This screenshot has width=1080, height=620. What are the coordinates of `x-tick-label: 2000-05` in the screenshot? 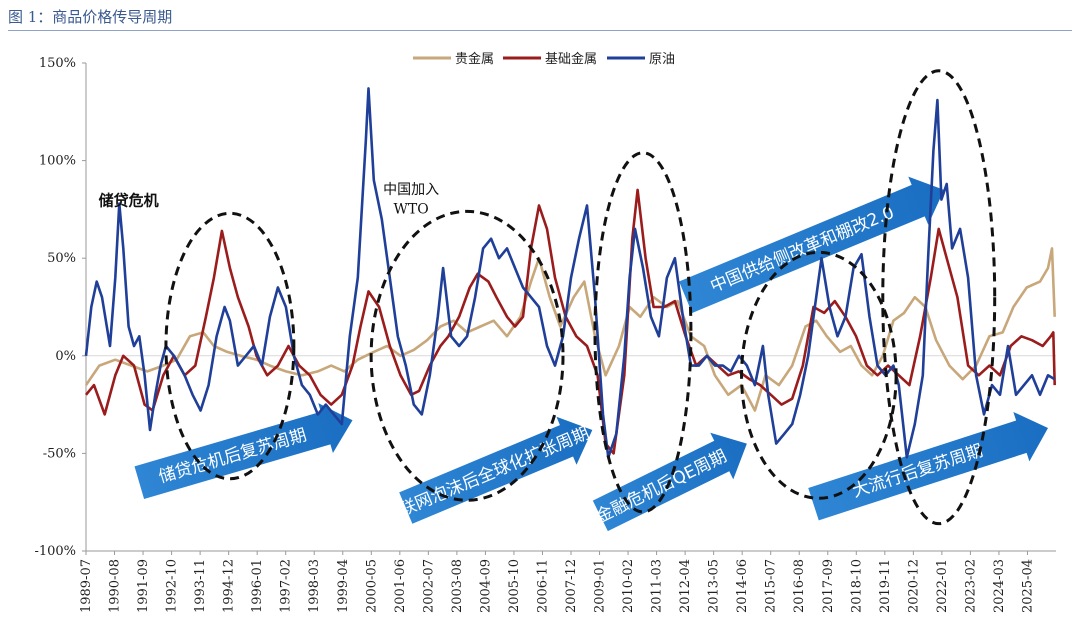 It's located at (371, 586).